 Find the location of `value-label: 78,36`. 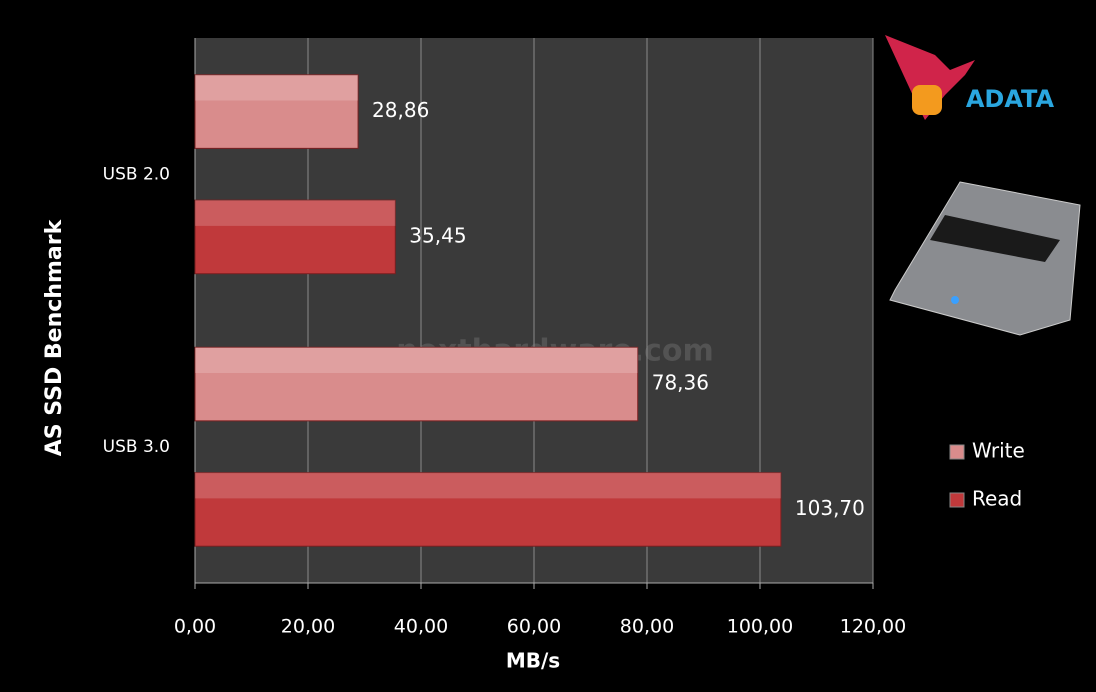

value-label: 78,36 is located at coordinates (680, 383).